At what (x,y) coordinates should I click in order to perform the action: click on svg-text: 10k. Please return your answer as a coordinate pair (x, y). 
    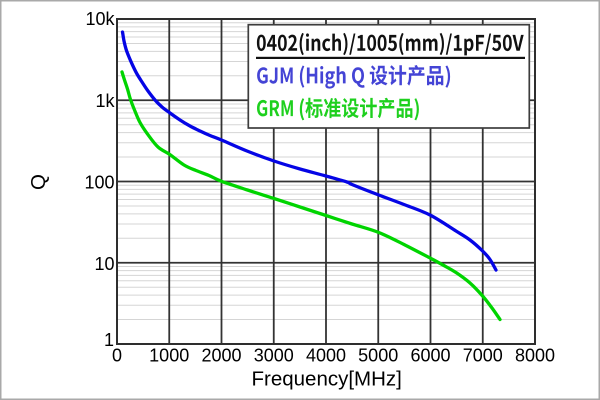
    Looking at the image, I should click on (100, 19).